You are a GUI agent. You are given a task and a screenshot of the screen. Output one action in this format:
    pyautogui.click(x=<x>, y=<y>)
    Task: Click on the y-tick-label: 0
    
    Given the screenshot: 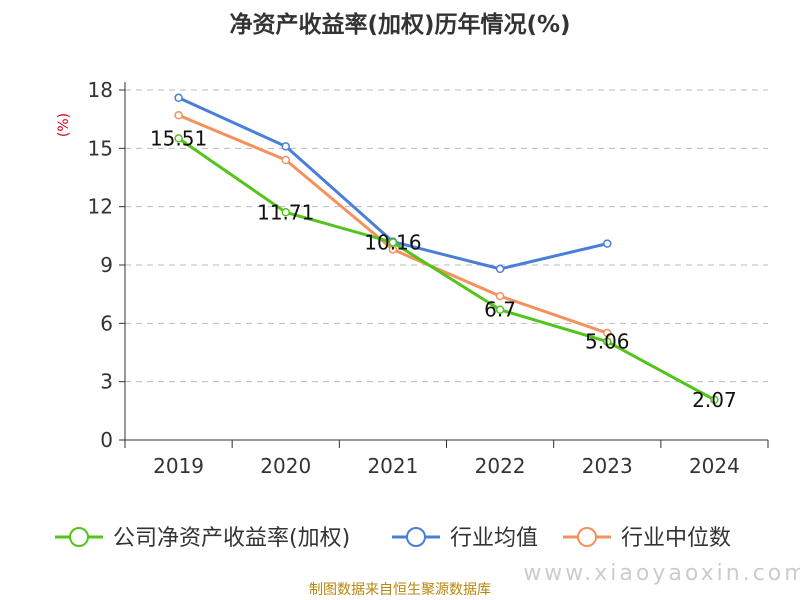 What is the action you would take?
    pyautogui.click(x=106, y=440)
    